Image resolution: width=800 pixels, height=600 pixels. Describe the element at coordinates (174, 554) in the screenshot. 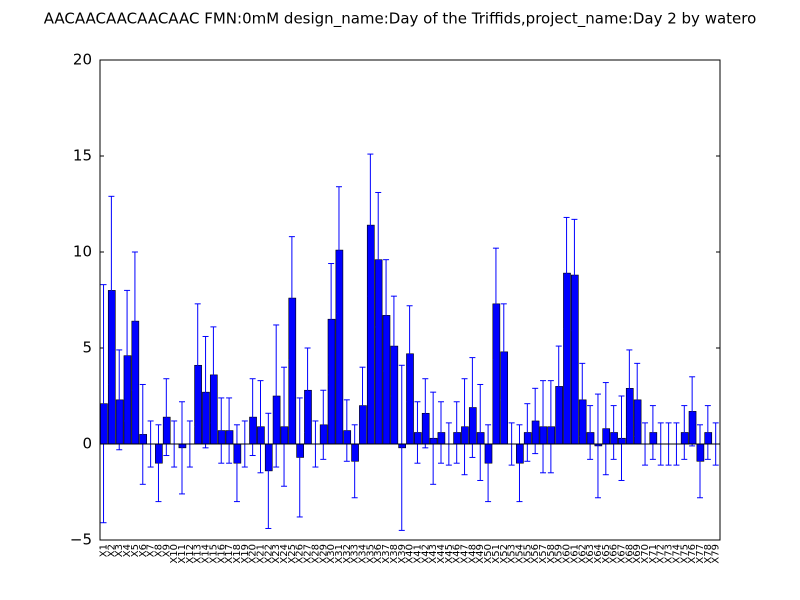

I see `x-tick-label: X10` at that location.